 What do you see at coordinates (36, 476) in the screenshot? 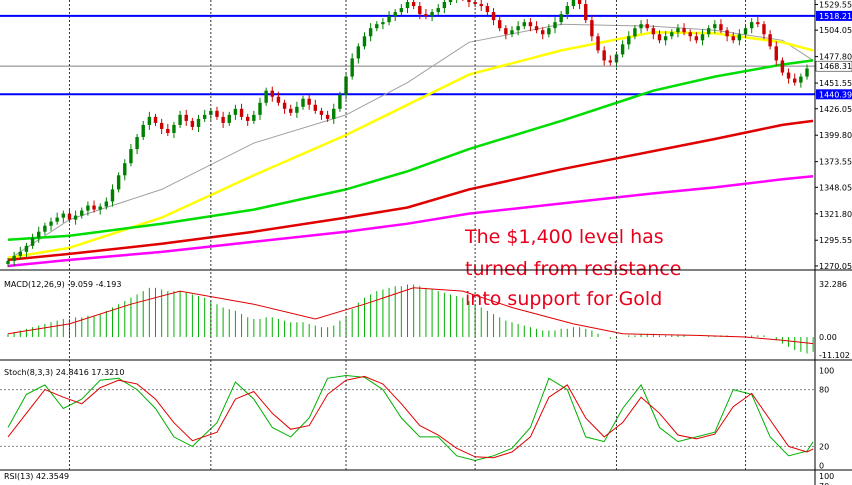
I see `rsi-label: RSI(13) 42.3549` at bounding box center [36, 476].